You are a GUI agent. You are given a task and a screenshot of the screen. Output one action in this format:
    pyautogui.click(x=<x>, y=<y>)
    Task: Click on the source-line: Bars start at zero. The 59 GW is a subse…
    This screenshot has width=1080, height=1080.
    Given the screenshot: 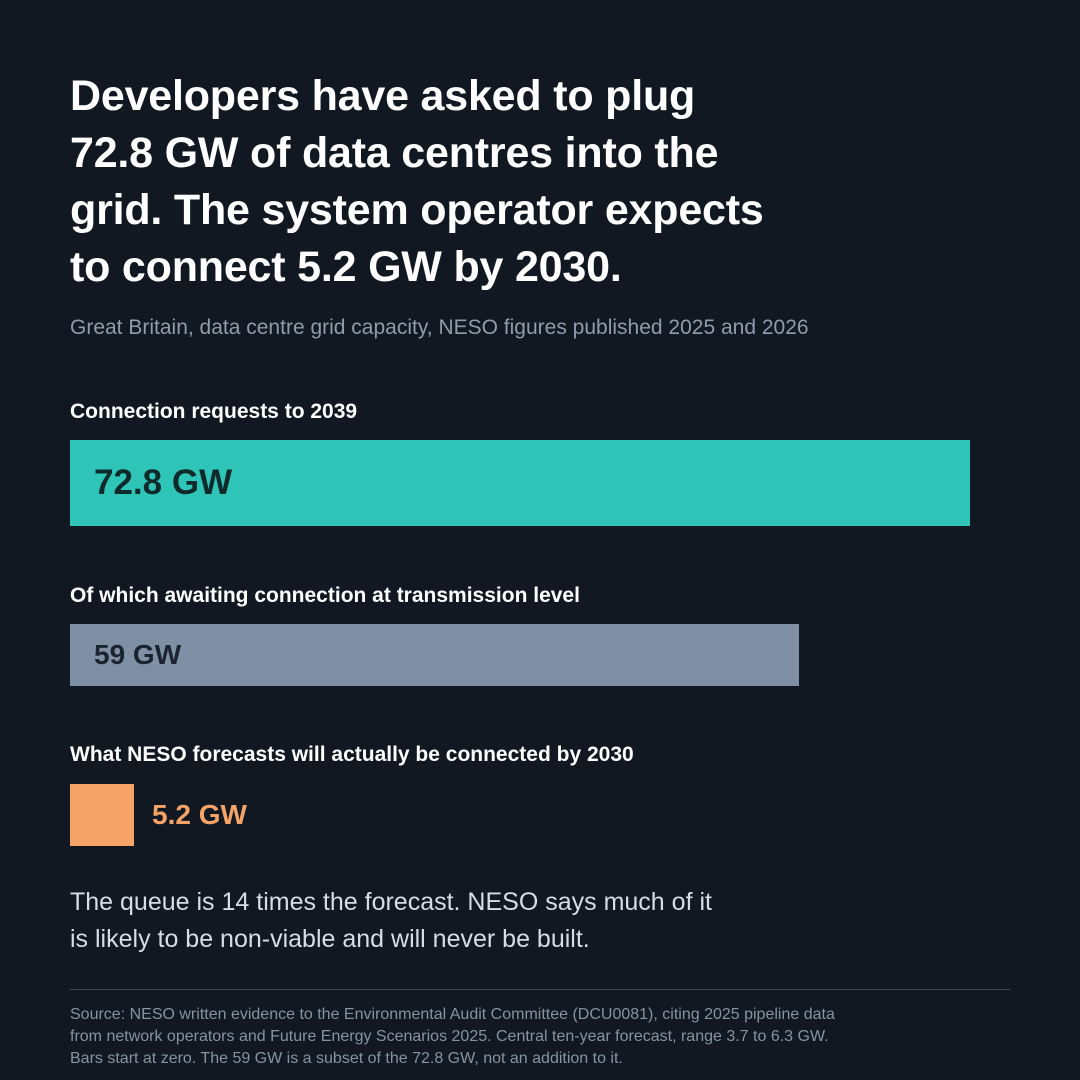 What is the action you would take?
    pyautogui.click(x=346, y=1058)
    